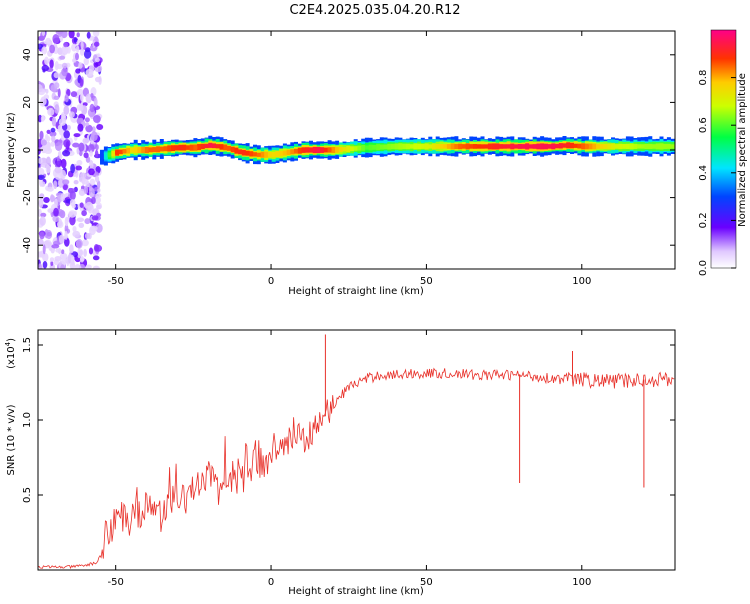 The height and width of the screenshot is (604, 750). Describe the element at coordinates (27, 420) in the screenshot. I see `y-tick-label: 1.0` at that location.